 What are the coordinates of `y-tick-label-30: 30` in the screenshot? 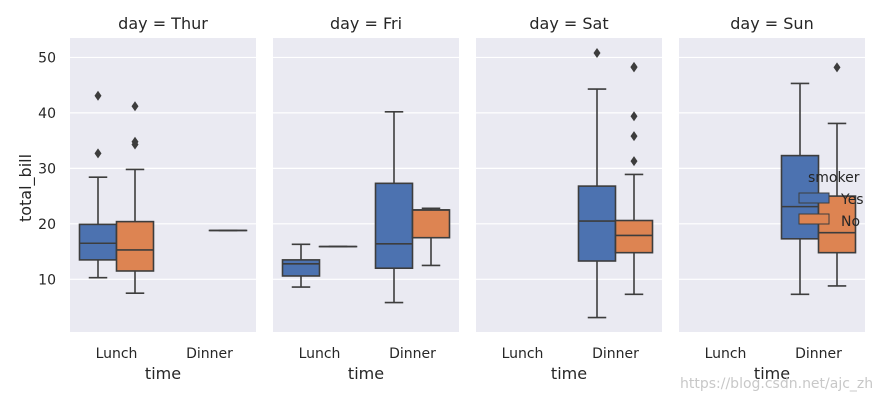 It's located at (47, 169).